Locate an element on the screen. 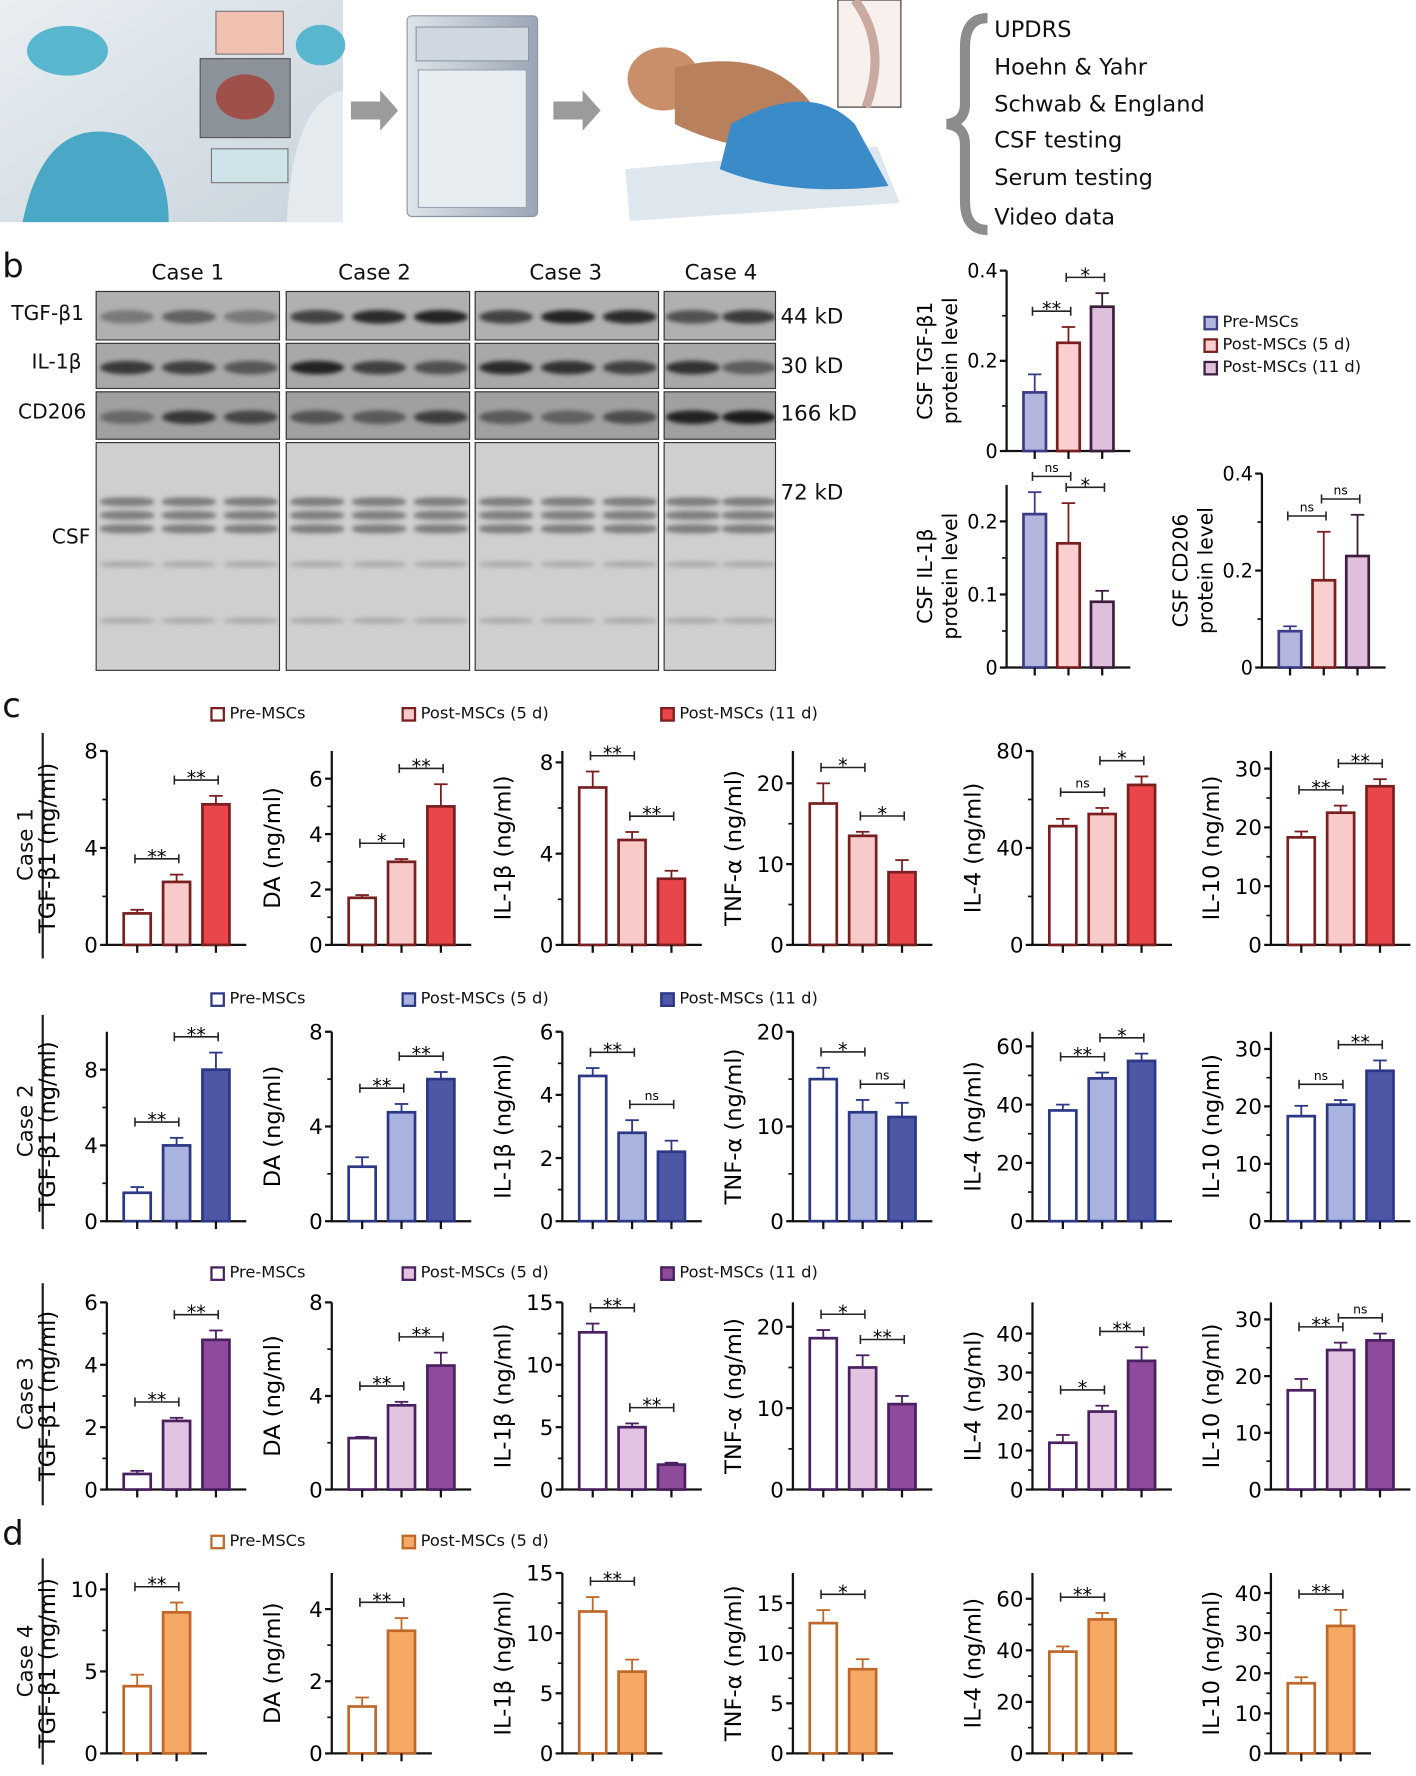 The image size is (1416, 1776). outcome-item: Schwab & England is located at coordinates (1099, 104).